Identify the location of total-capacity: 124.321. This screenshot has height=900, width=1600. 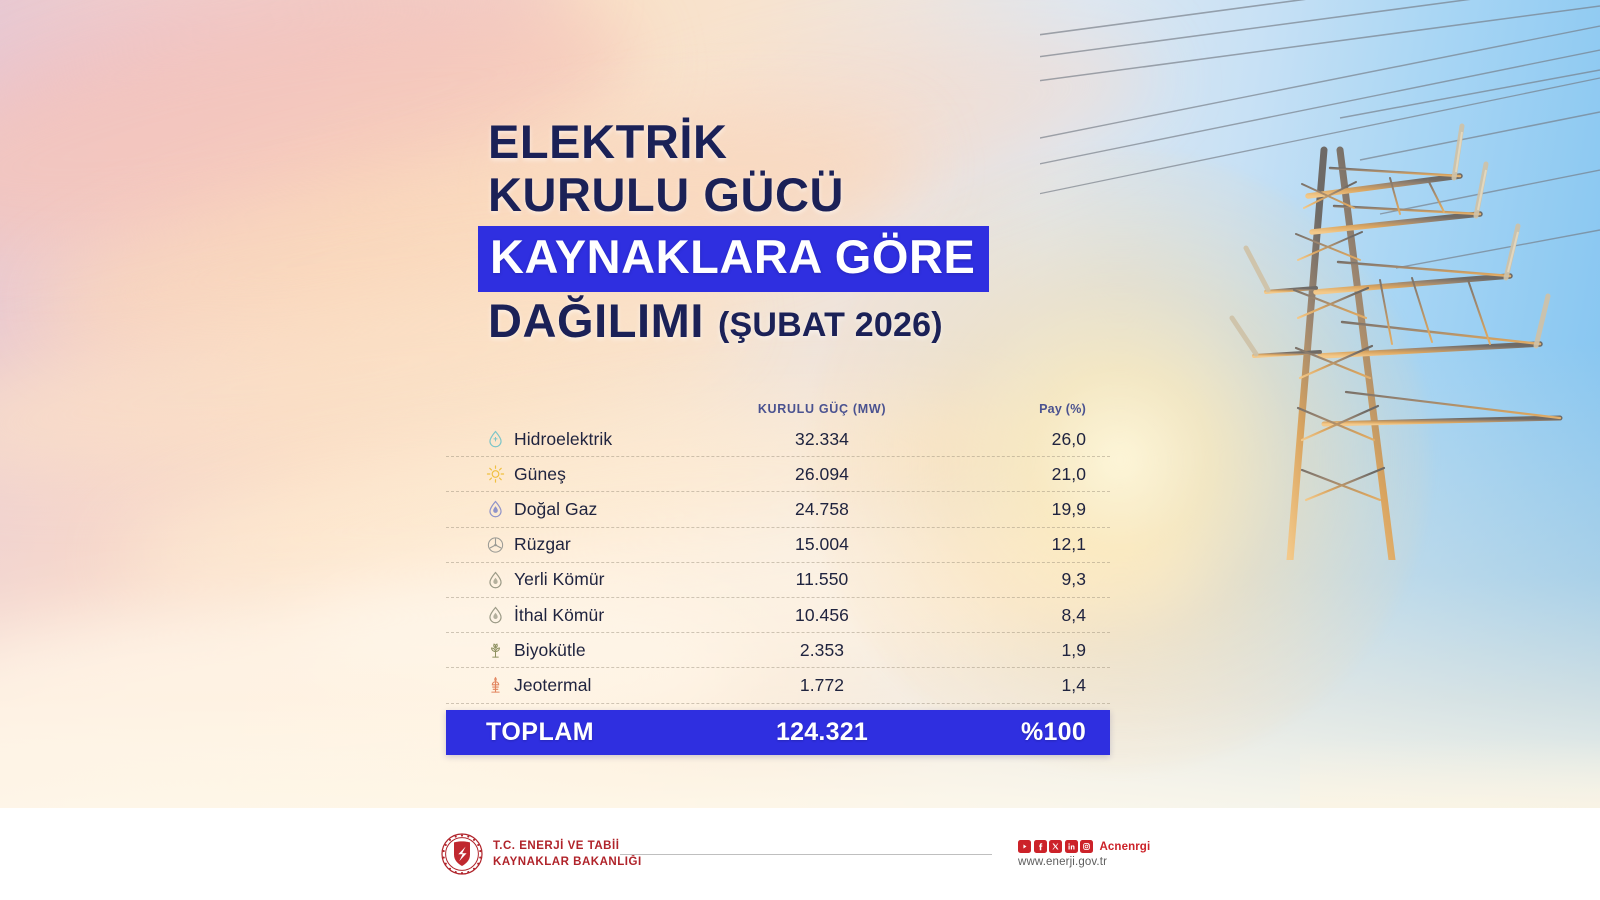
(822, 731).